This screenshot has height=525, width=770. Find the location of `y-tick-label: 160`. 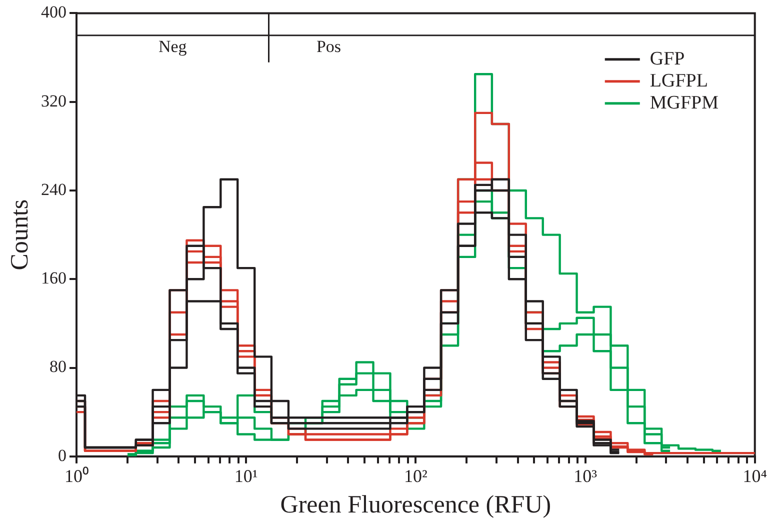

y-tick-label: 160 is located at coordinates (53, 278).